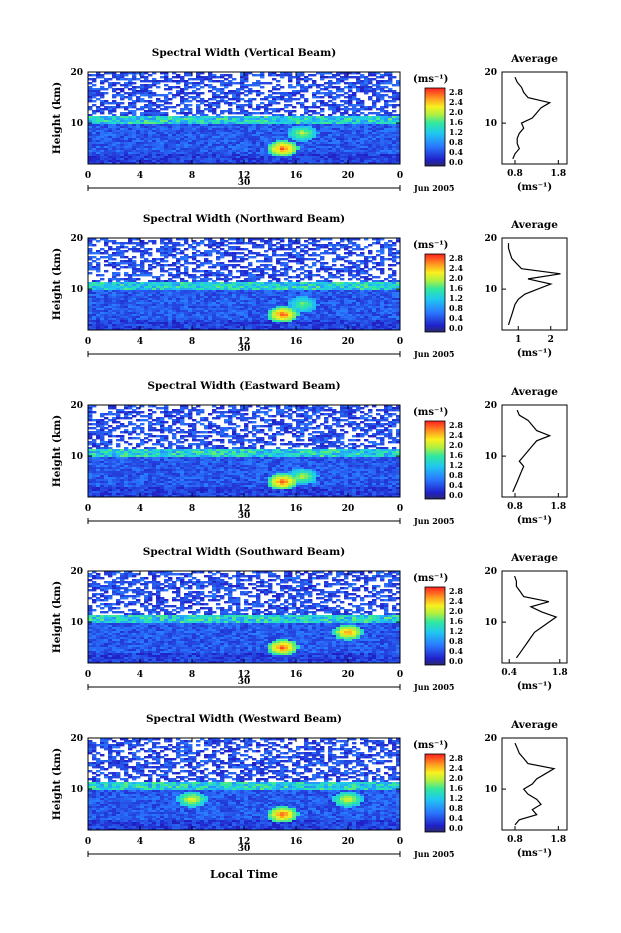  I want to click on y-tick-label: 20, so click(76, 73).